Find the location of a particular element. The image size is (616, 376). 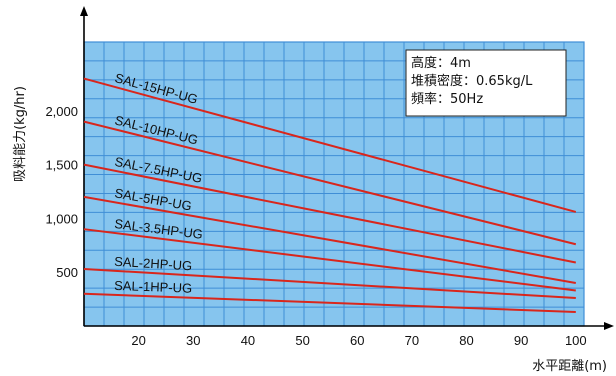

x-tick-label: 80 is located at coordinates (466, 340).